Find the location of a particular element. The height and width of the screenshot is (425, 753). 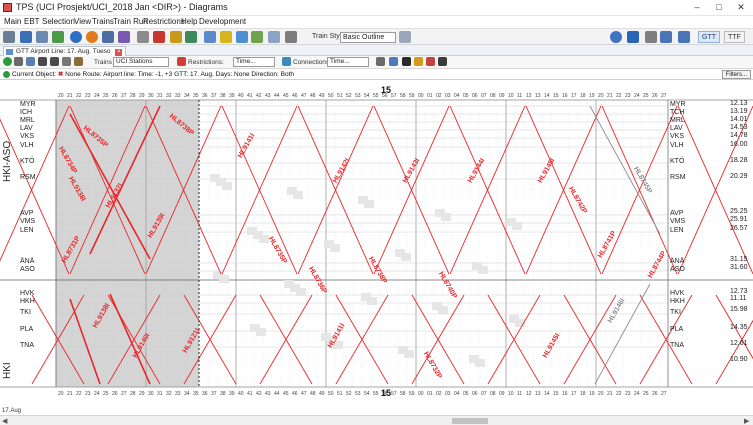

menu-development: Development is located at coordinates (223, 21).